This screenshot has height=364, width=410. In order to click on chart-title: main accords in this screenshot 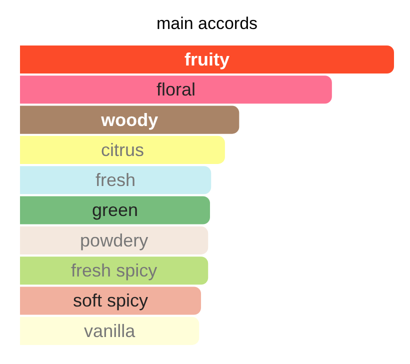, I will do `click(207, 23)`.